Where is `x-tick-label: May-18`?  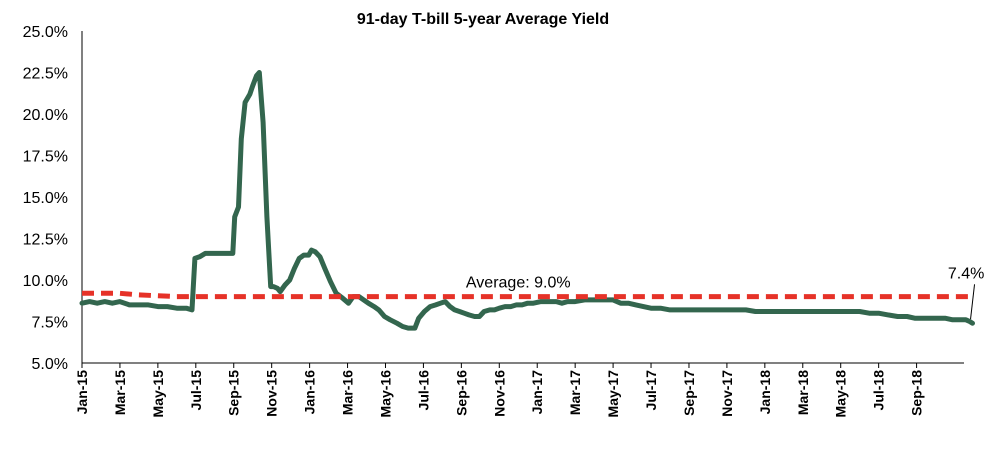 x-tick-label: May-18 is located at coordinates (841, 394).